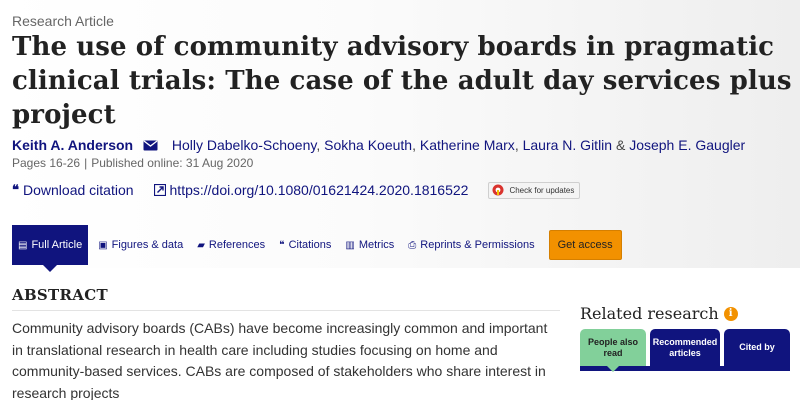  Describe the element at coordinates (63, 21) in the screenshot. I see `article-type-label: Research Article` at that location.